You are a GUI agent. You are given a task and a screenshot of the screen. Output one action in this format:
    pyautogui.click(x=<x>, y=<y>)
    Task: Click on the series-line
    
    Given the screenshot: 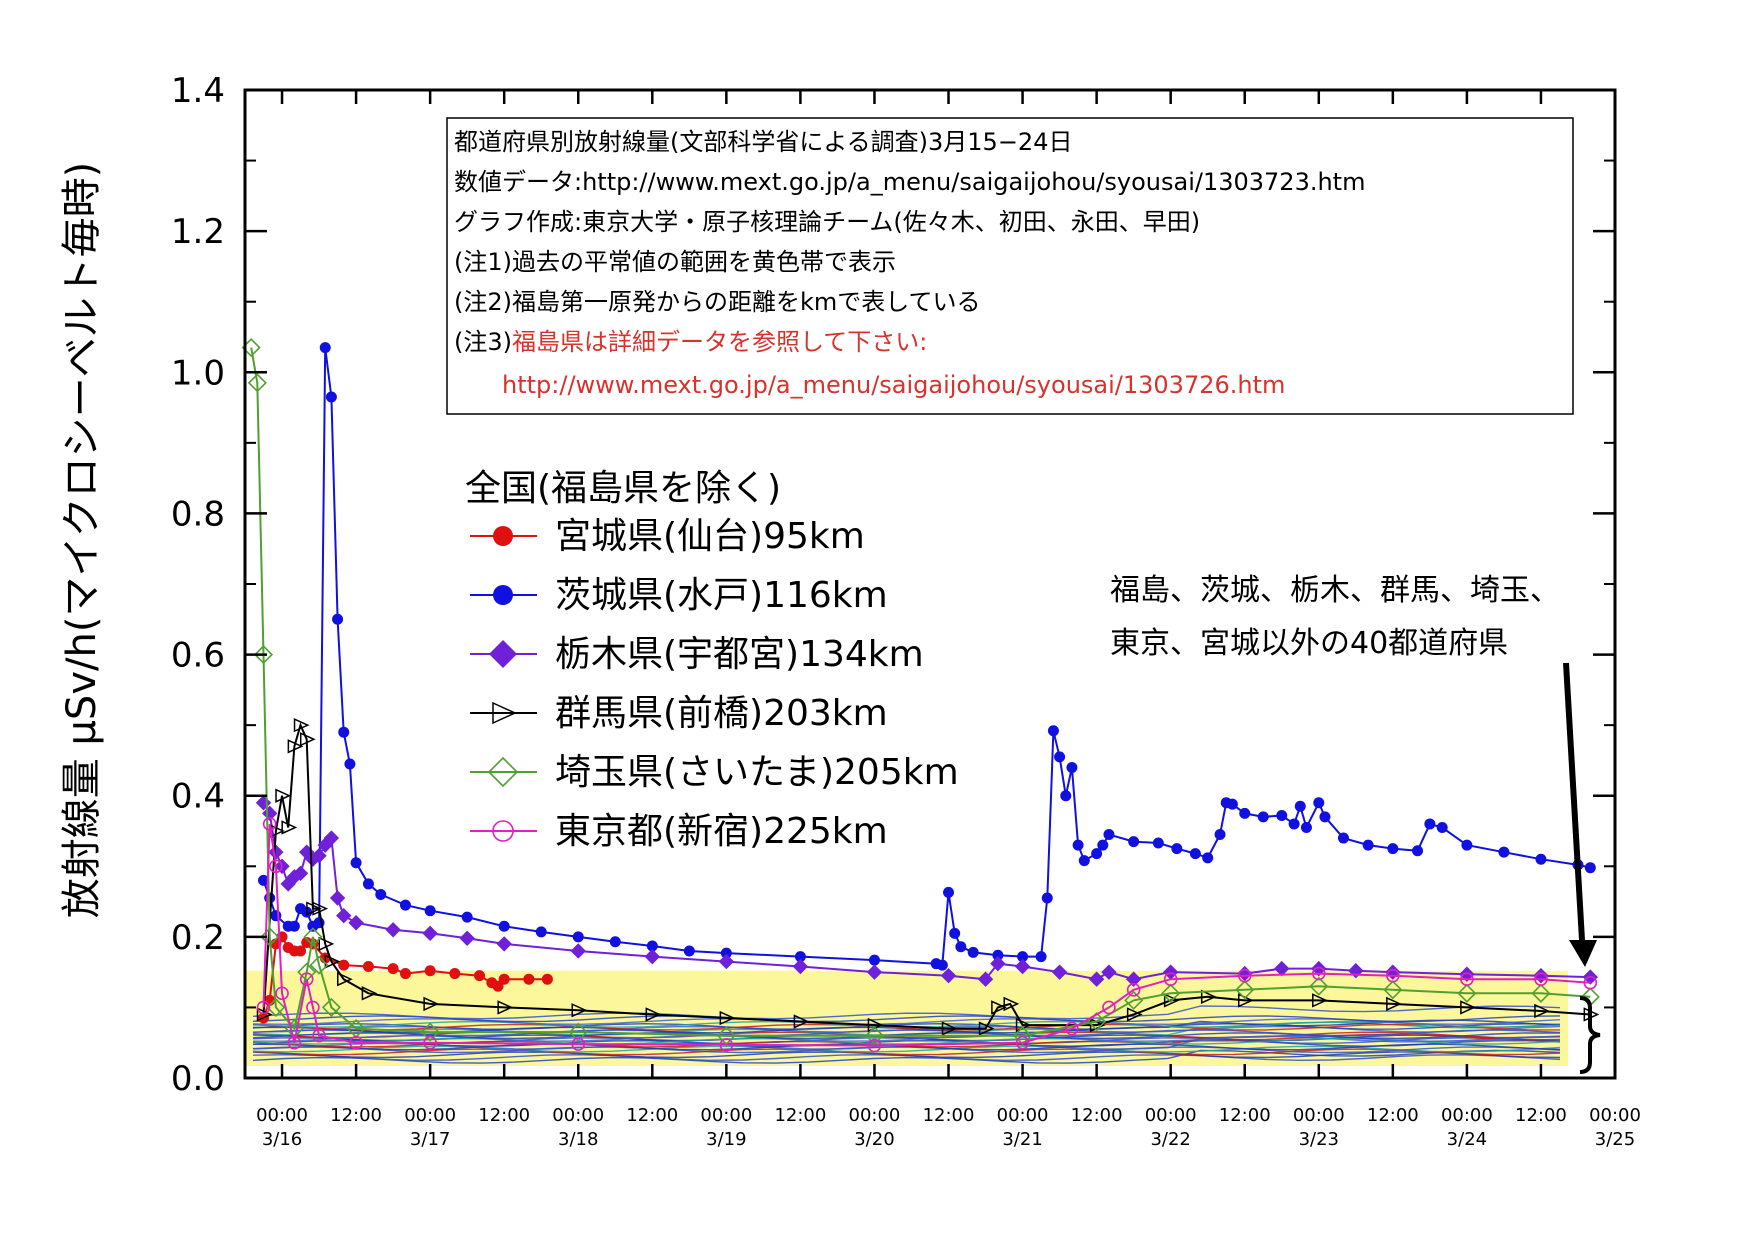 What is the action you would take?
    pyautogui.click(x=926, y=935)
    